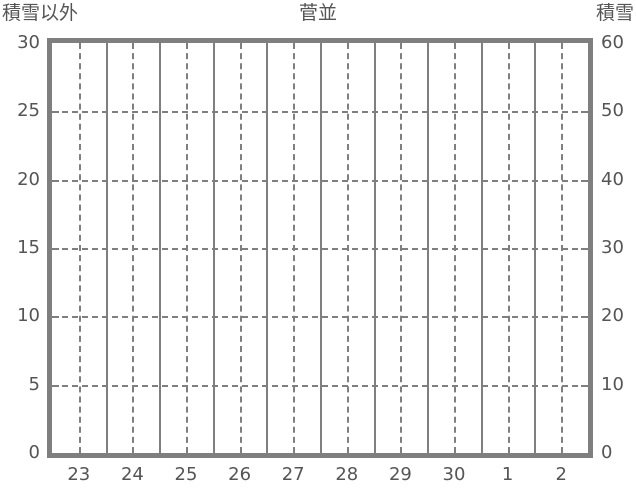 This screenshot has height=501, width=636. What do you see at coordinates (347, 474) in the screenshot?
I see `x-axis-tick-label: 28` at bounding box center [347, 474].